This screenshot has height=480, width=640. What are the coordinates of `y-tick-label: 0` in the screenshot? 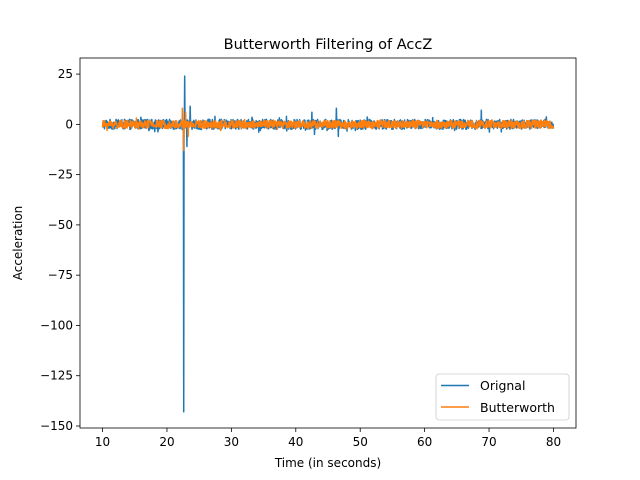 It's located at (69, 124).